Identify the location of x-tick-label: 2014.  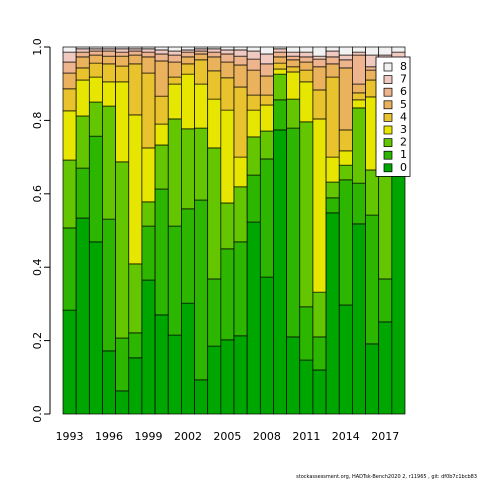
(346, 436).